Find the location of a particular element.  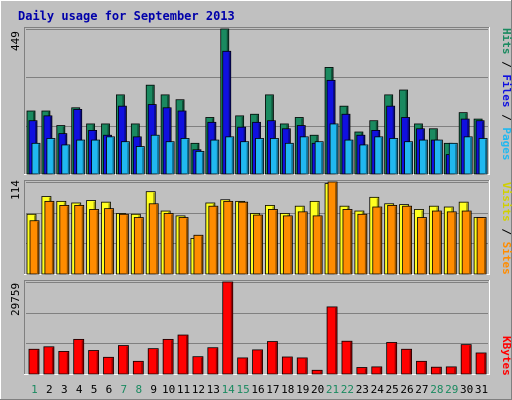

x-tick-label: 23 is located at coordinates (362, 389).